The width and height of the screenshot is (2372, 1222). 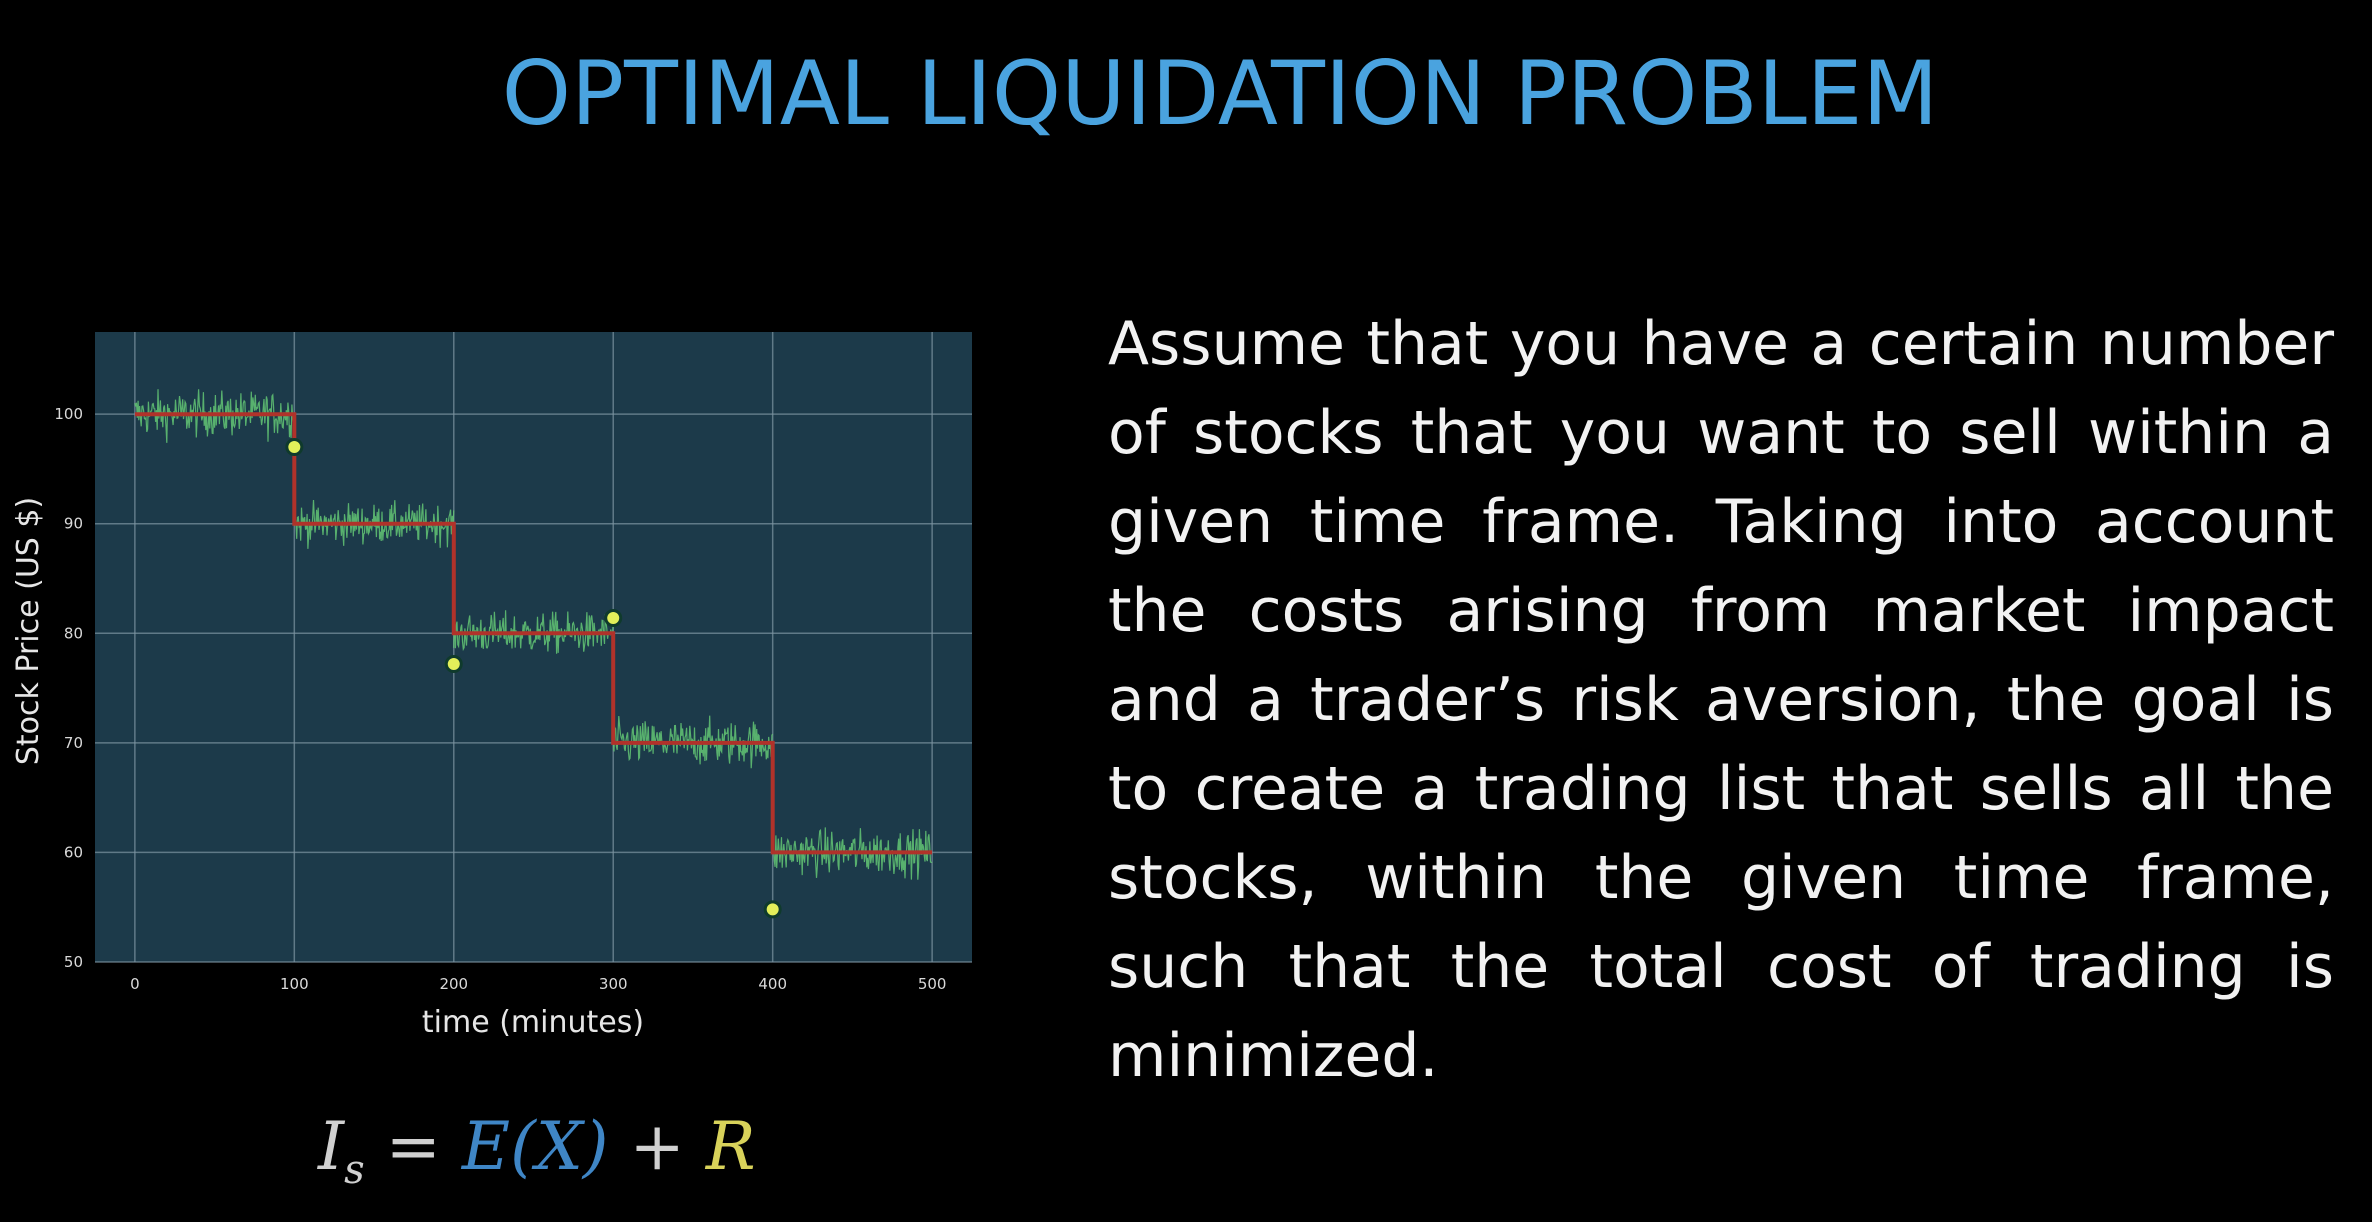 I want to click on x-tick-label: 300, so click(x=613, y=984).